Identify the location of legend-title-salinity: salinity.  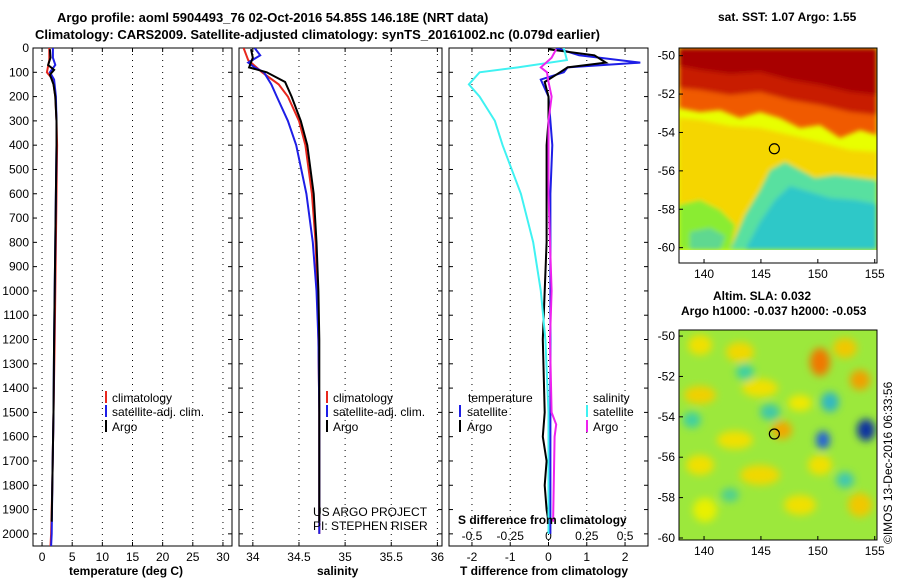
(611, 398).